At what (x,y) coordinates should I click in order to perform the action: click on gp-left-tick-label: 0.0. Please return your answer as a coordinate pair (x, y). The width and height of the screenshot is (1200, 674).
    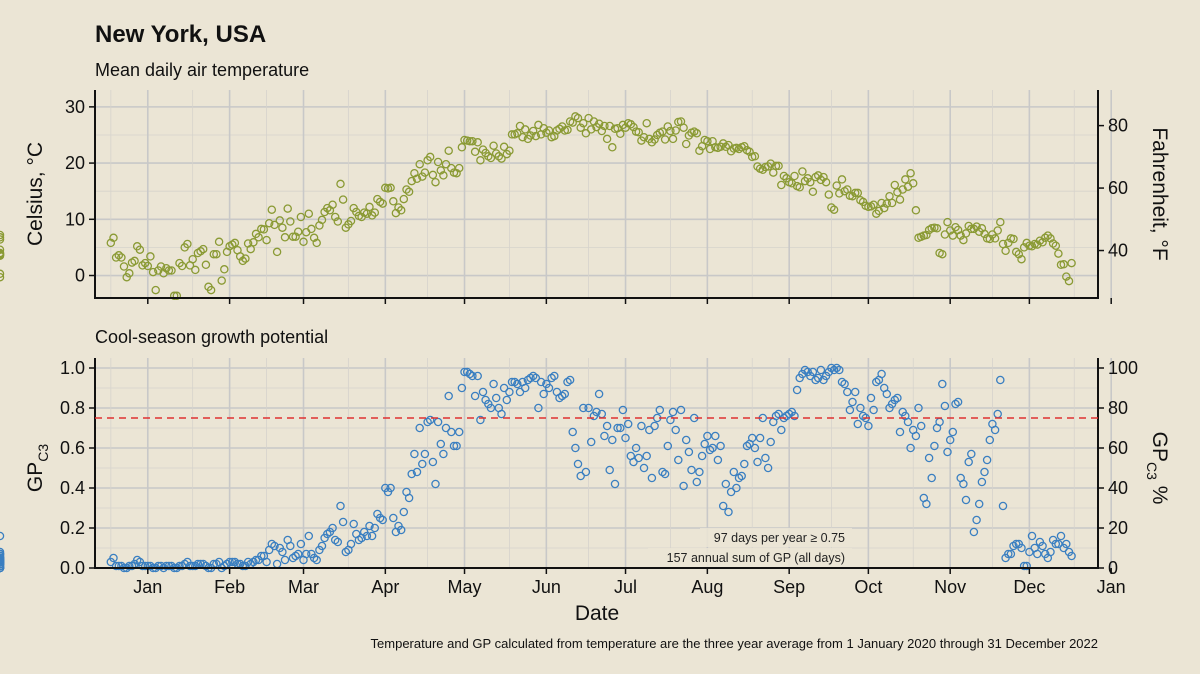
    Looking at the image, I should click on (72, 568).